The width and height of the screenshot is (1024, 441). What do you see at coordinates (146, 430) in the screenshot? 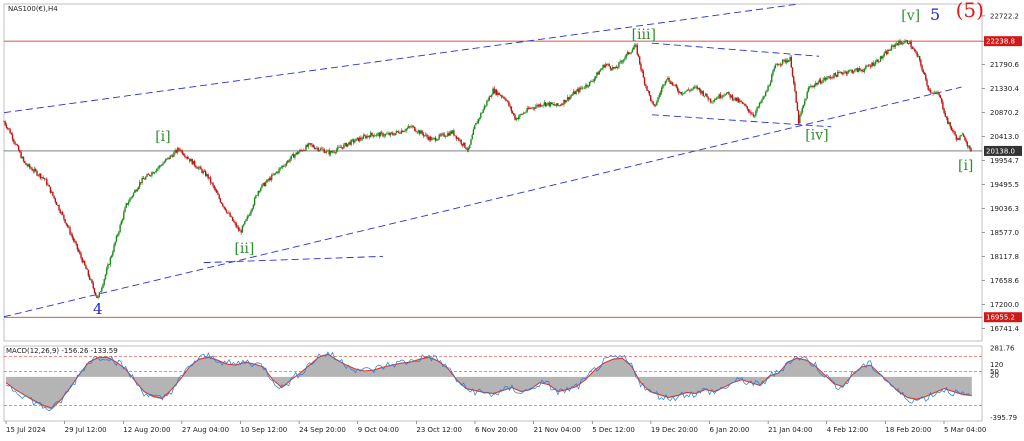
I see `x-tick-label: 12 Aug 20:00` at bounding box center [146, 430].